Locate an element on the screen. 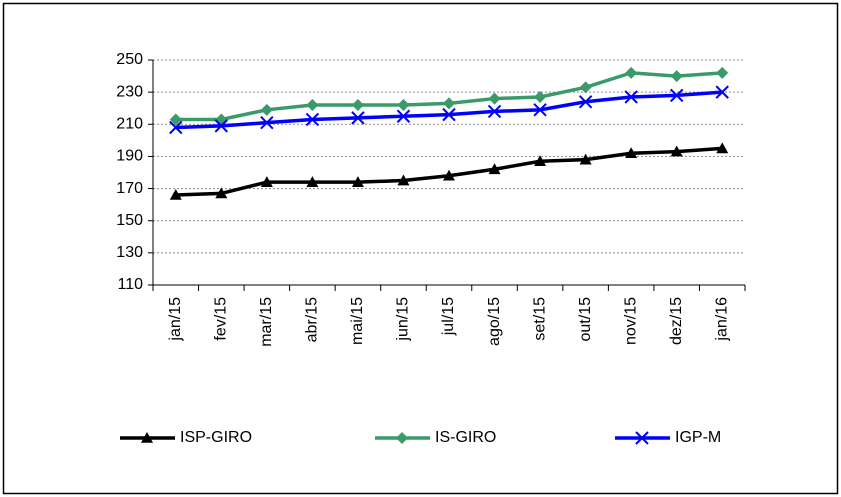 This screenshot has width=841, height=497. y-tick-label: 170 is located at coordinates (129, 188).